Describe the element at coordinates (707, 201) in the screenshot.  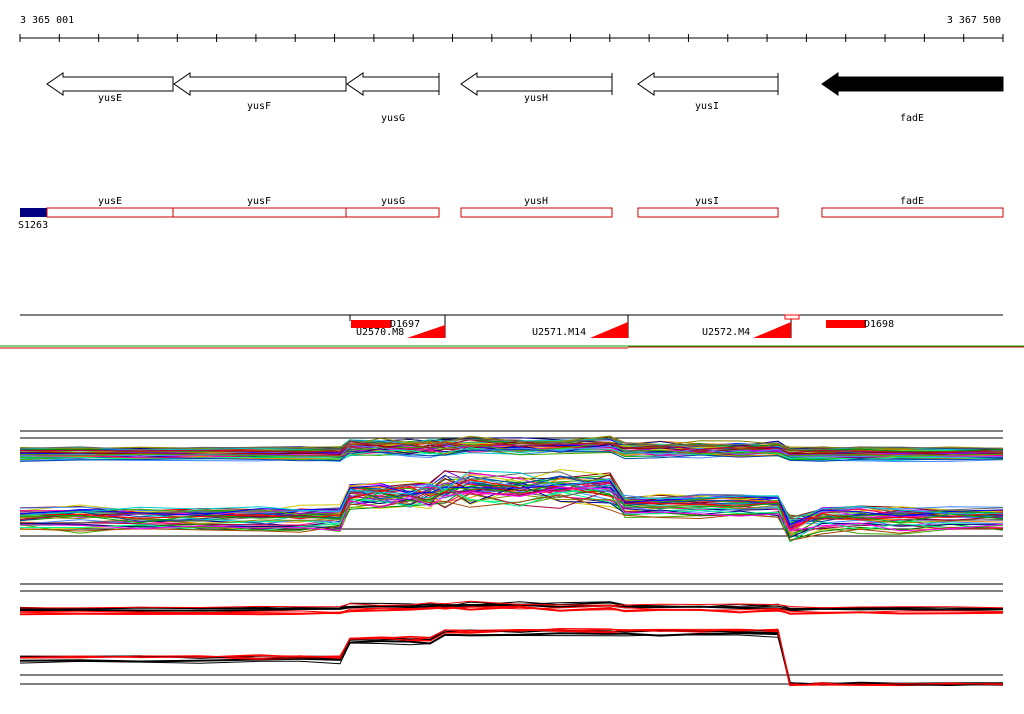
I see `annotation-label-yusI: yusI` at that location.